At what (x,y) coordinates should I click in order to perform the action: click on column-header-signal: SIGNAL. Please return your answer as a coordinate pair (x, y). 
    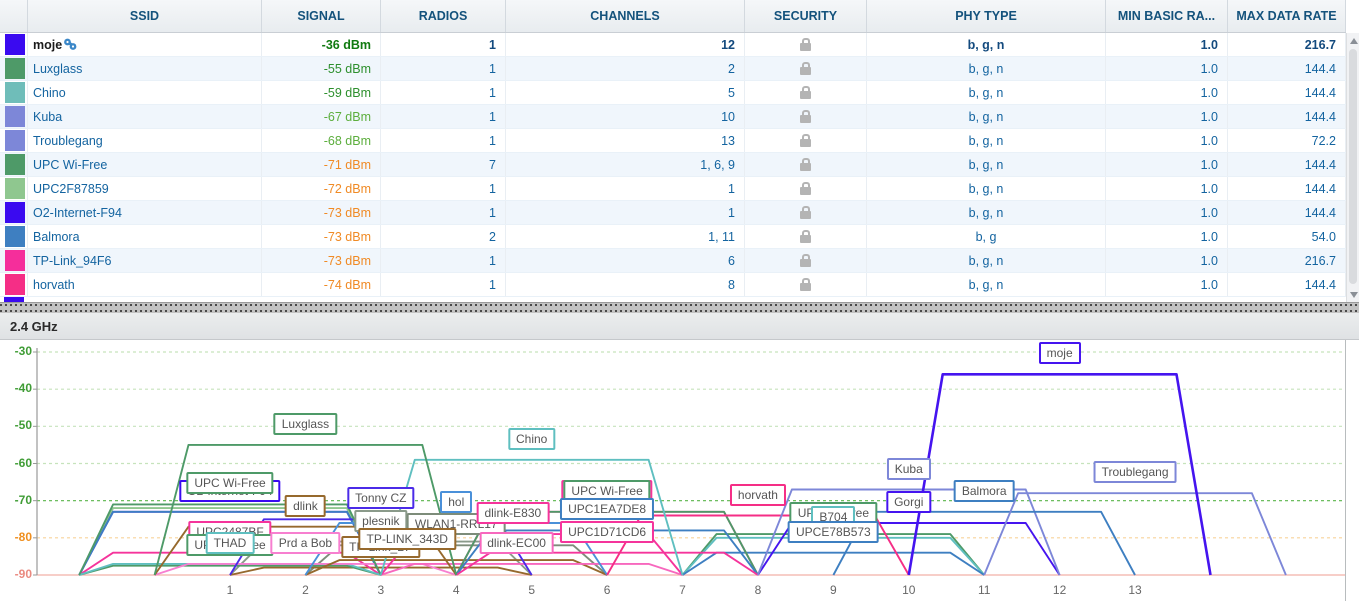
    Looking at the image, I should click on (321, 16).